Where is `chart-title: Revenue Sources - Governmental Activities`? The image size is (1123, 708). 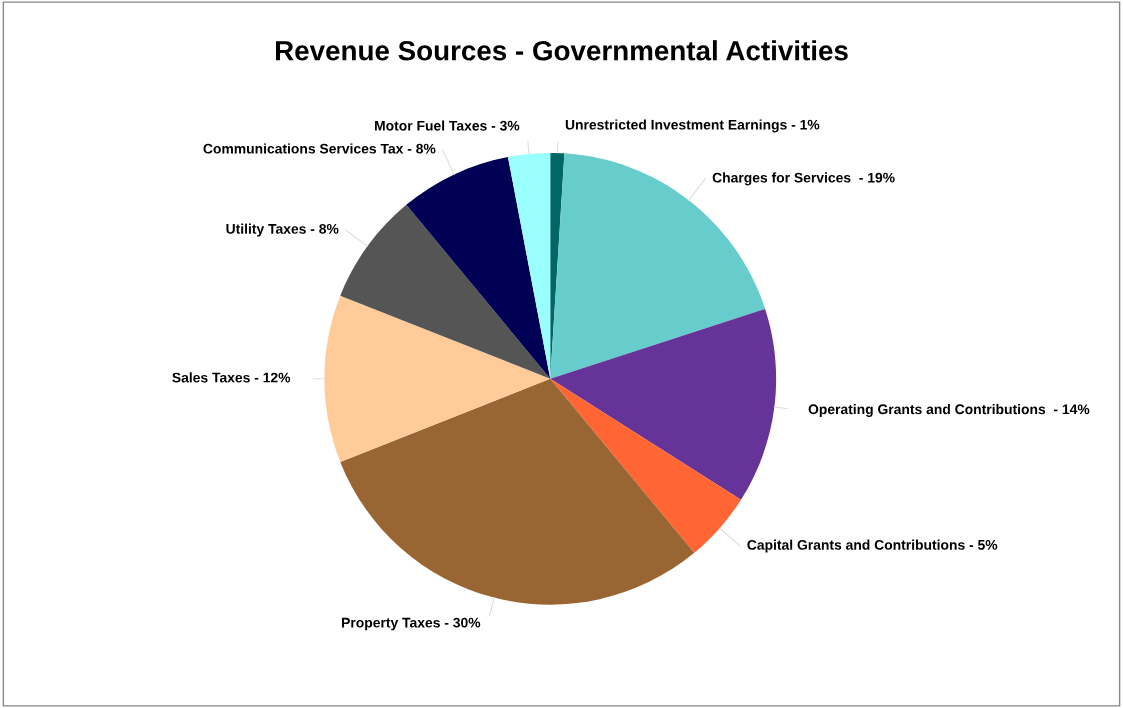 chart-title: Revenue Sources - Governmental Activities is located at coordinates (561, 50).